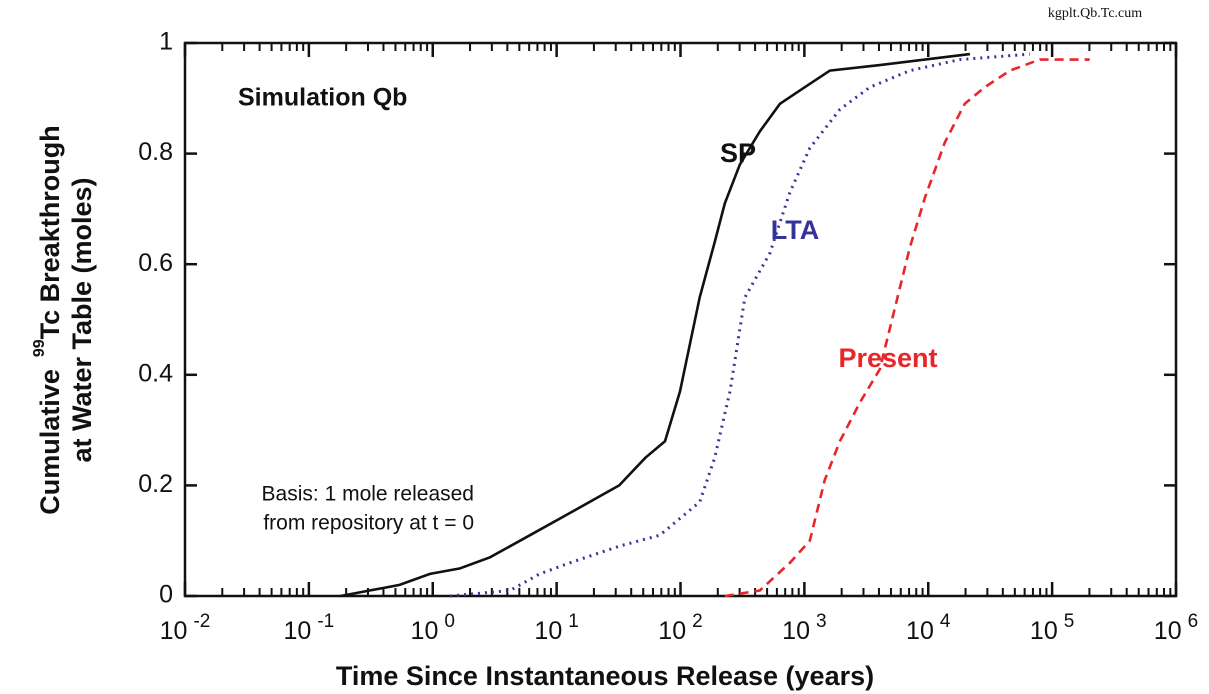  I want to click on x-tick-label: 10 0, so click(433, 628).